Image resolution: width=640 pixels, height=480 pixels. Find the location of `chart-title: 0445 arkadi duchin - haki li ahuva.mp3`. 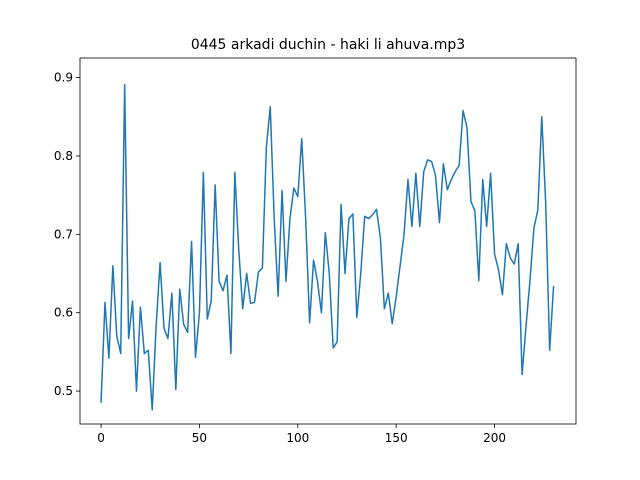

chart-title: 0445 arkadi duchin - haki li ahuva.mp3 is located at coordinates (328, 45).